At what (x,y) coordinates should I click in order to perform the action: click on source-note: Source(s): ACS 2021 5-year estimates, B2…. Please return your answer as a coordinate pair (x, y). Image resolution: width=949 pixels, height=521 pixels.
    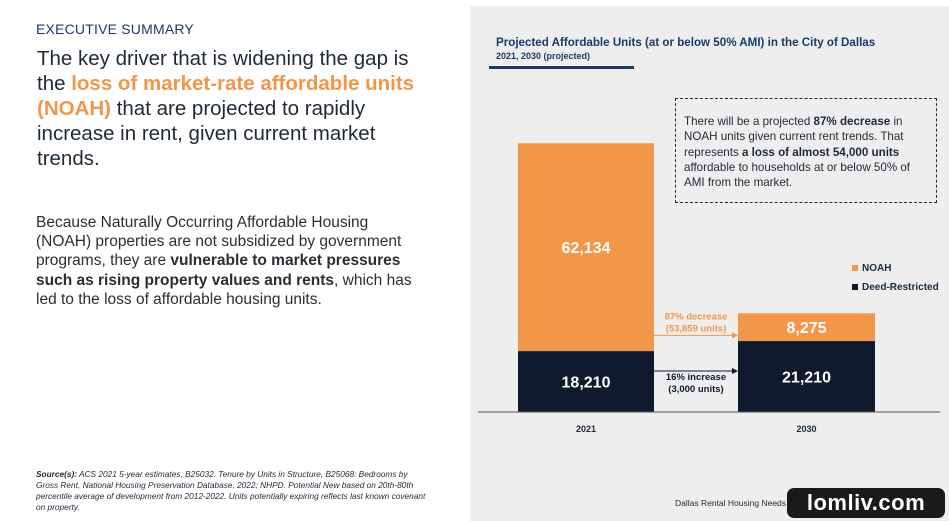
    Looking at the image, I should click on (231, 491).